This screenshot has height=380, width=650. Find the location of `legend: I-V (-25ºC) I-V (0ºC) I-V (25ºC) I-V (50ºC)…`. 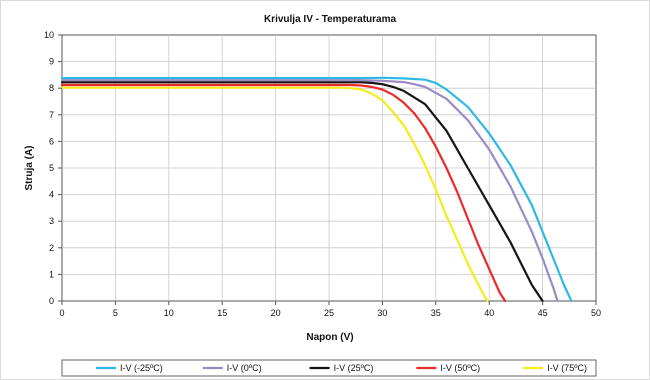

legend: I-V (-25ºC) I-V (0ºC) I-V (25ºC) I-V (50ºC)… is located at coordinates (341, 368).